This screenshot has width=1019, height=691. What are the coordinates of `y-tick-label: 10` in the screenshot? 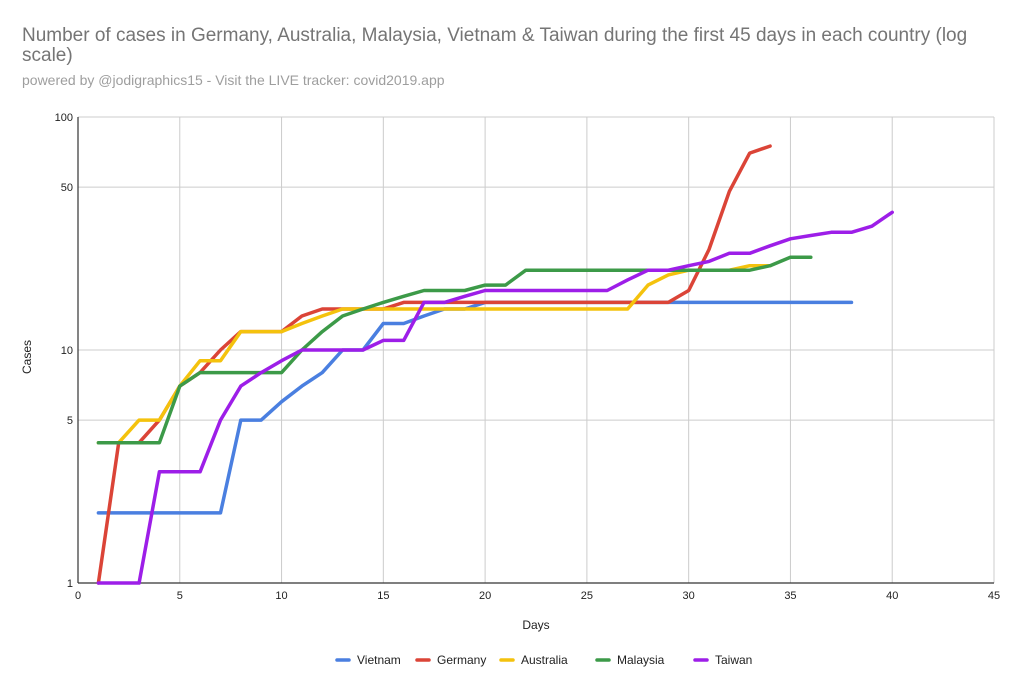 It's located at (67, 351).